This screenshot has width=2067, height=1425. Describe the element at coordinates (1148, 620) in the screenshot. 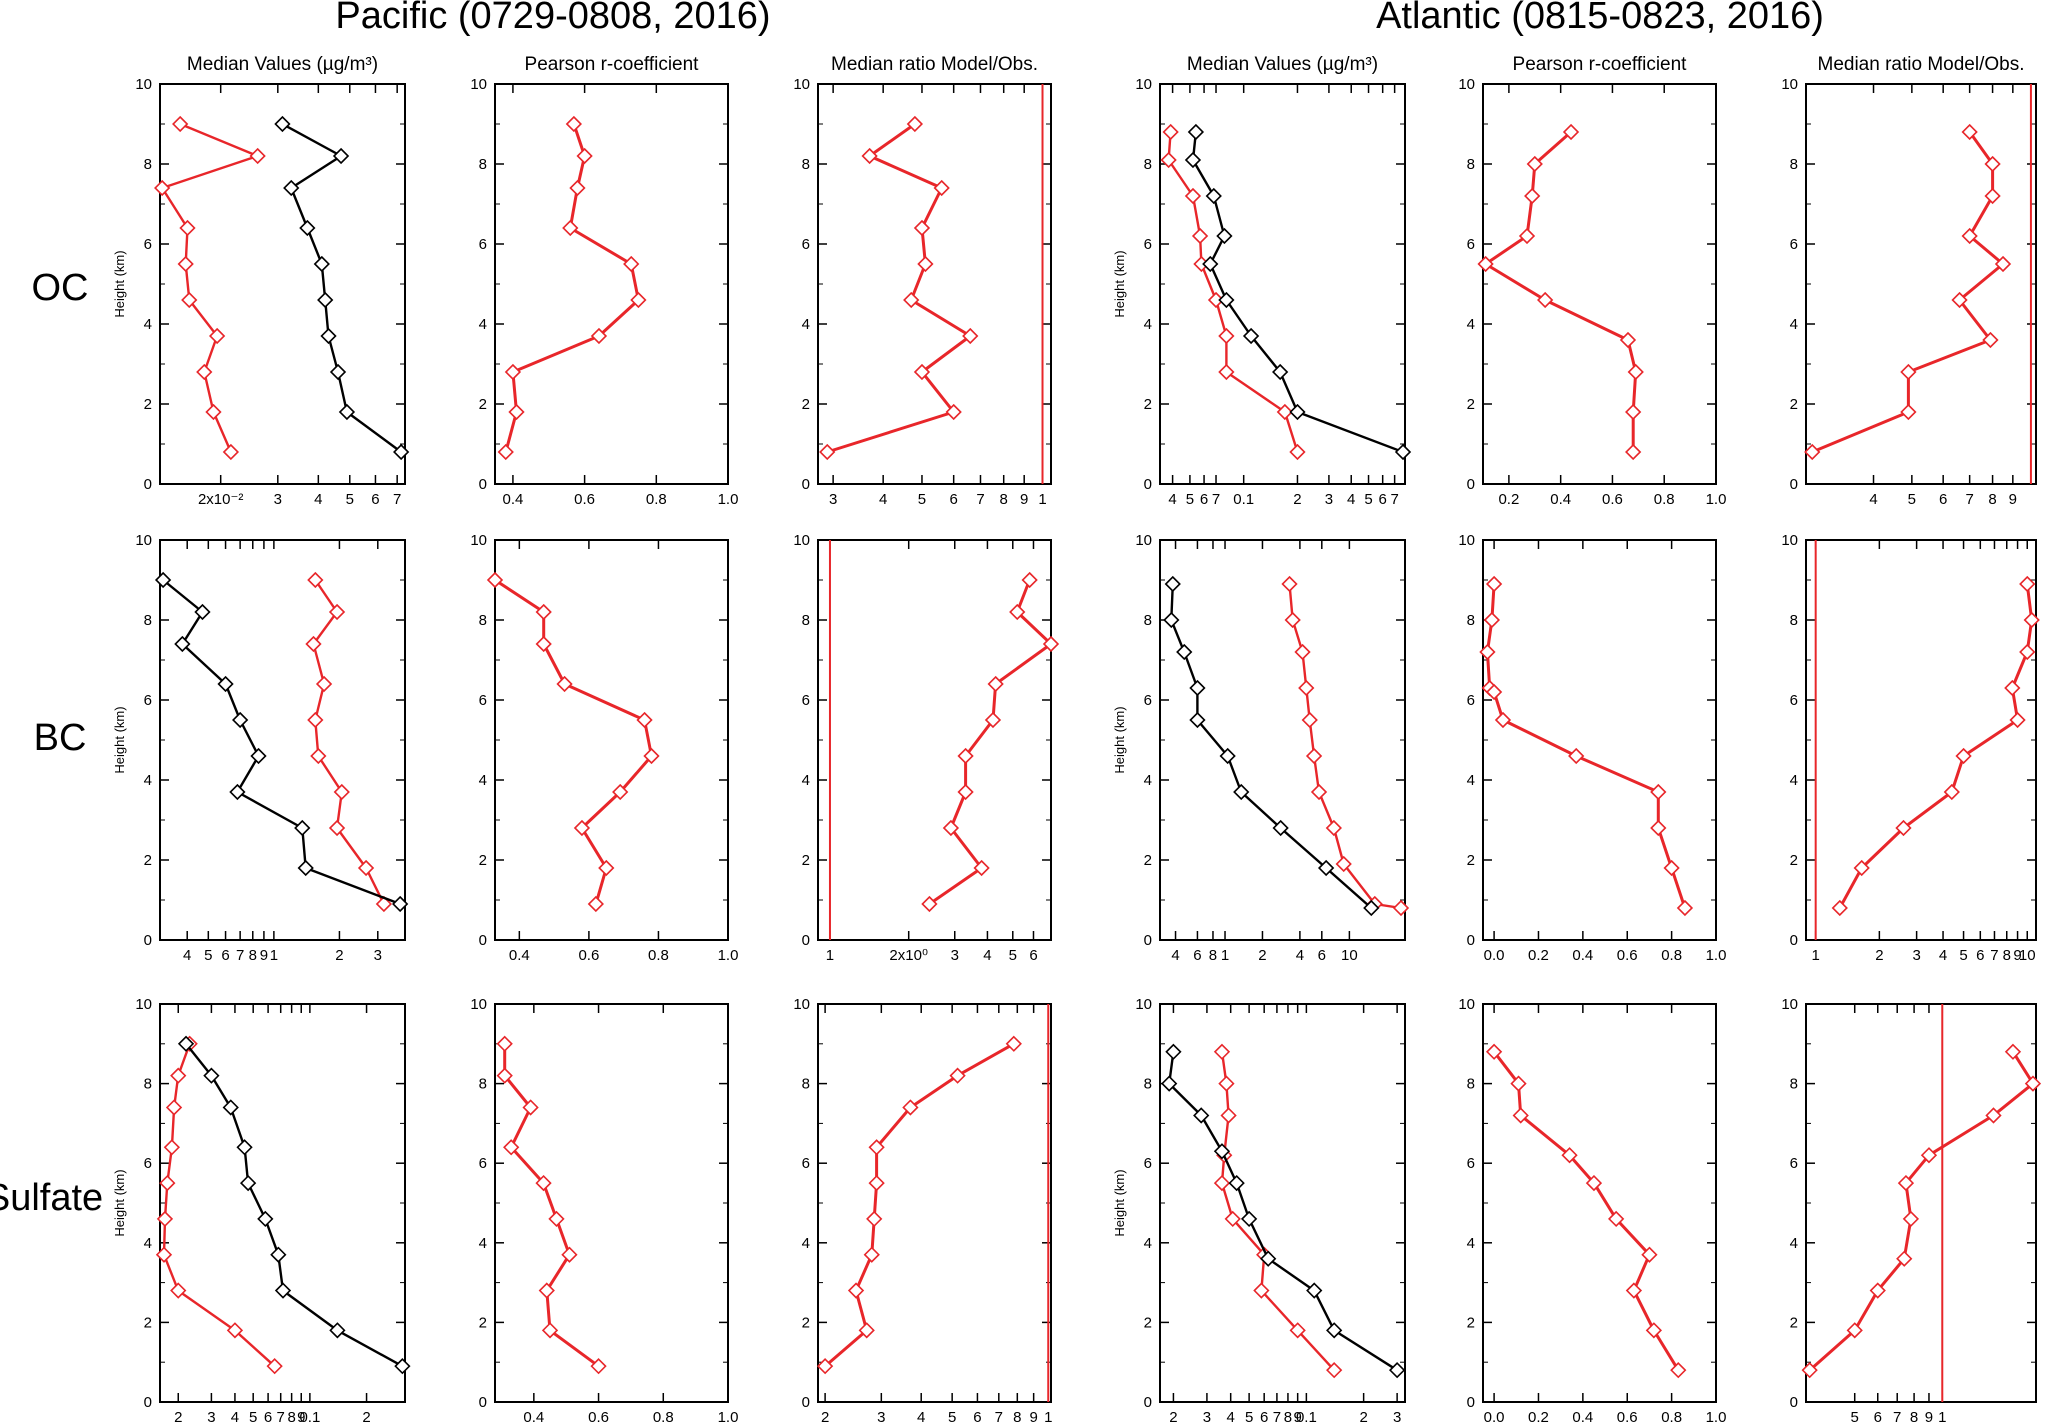

I see `y-tick-label: 8` at that location.